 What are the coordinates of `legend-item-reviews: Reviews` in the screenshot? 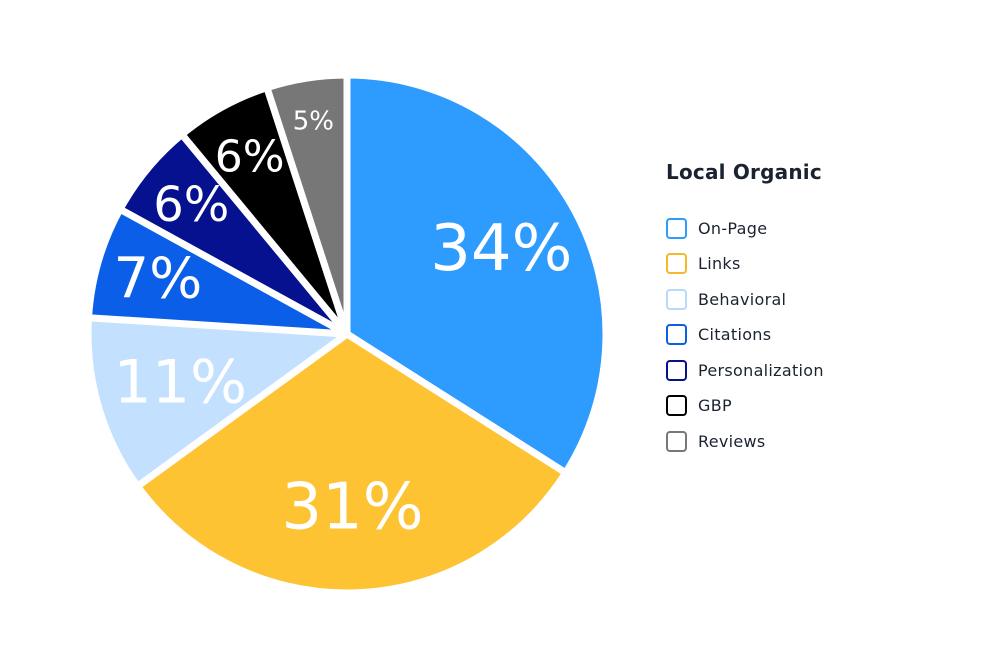 It's located at (745, 441).